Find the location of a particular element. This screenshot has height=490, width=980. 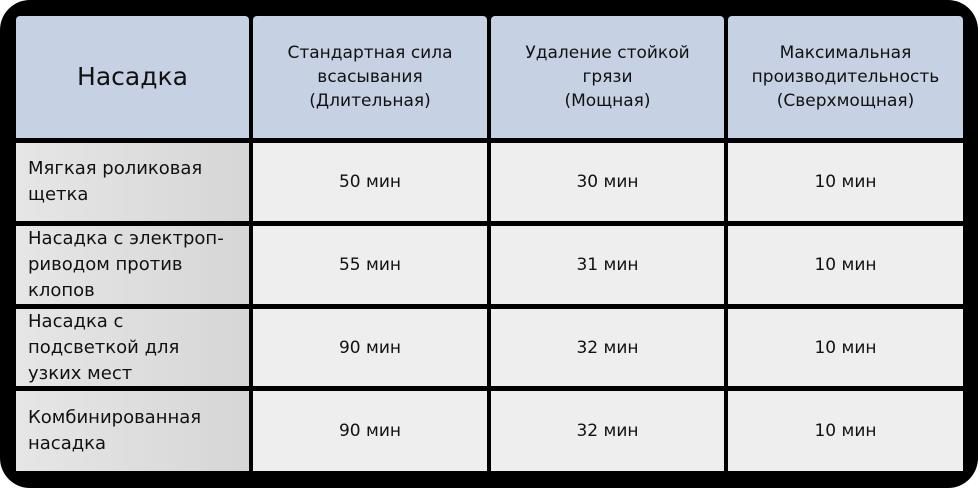

table-cell: 31 мин is located at coordinates (607, 265).